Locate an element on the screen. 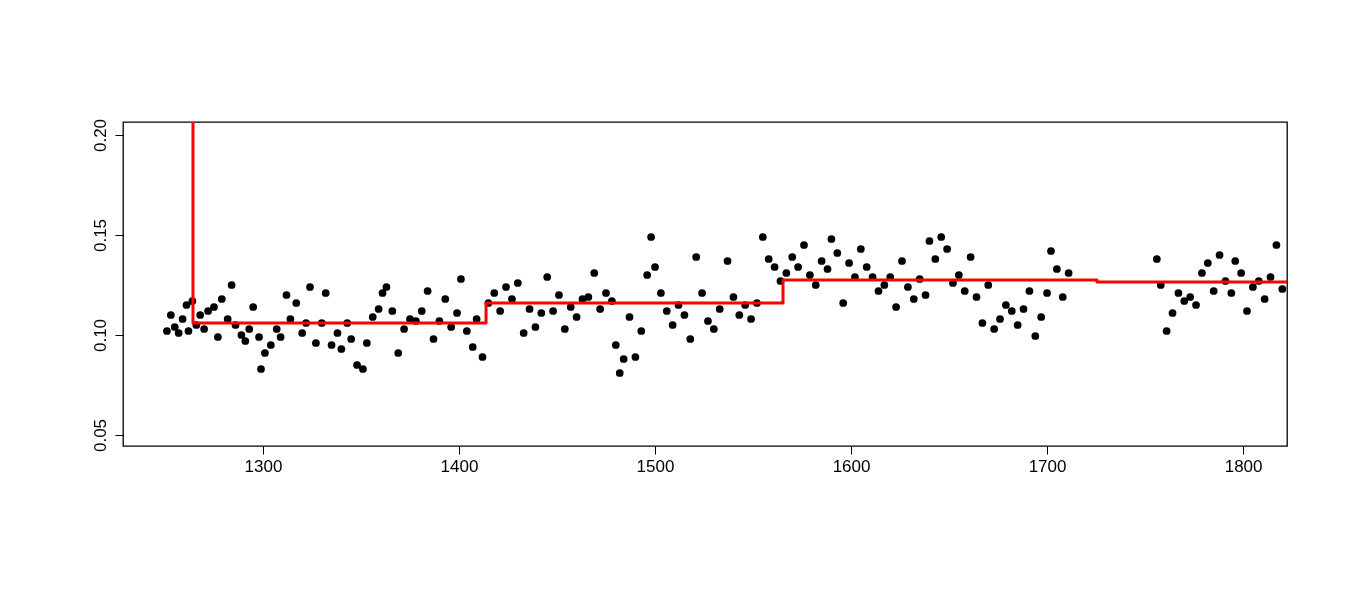 The image size is (1350, 600). x-tick-label: 1800 is located at coordinates (1243, 466).